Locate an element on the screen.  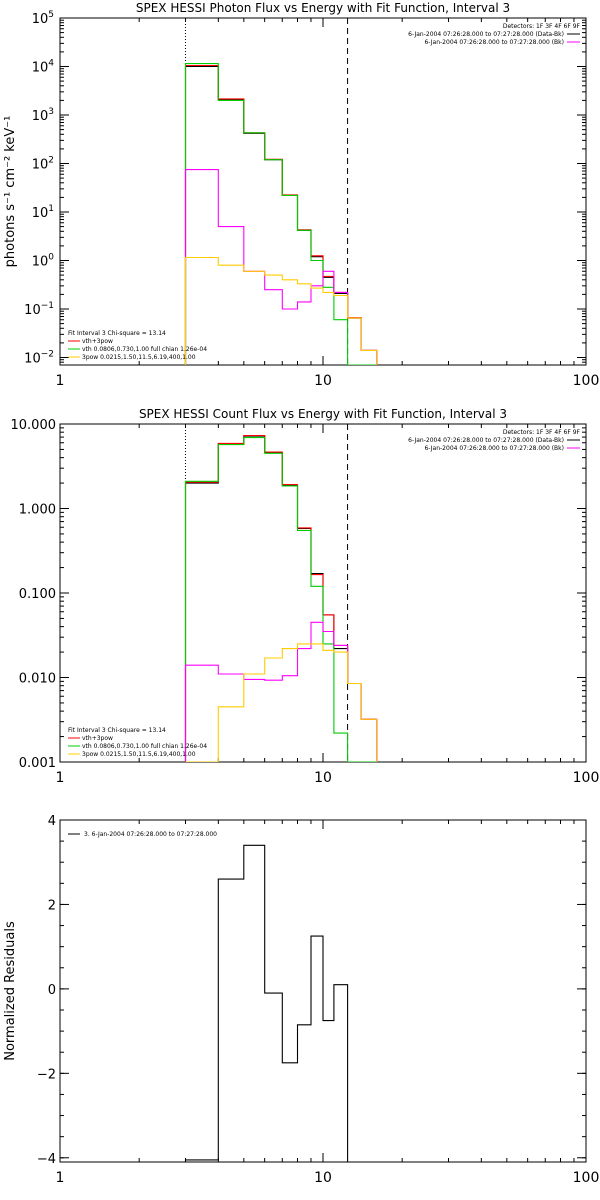
y-tick-label: 0.010 is located at coordinates (37, 679).